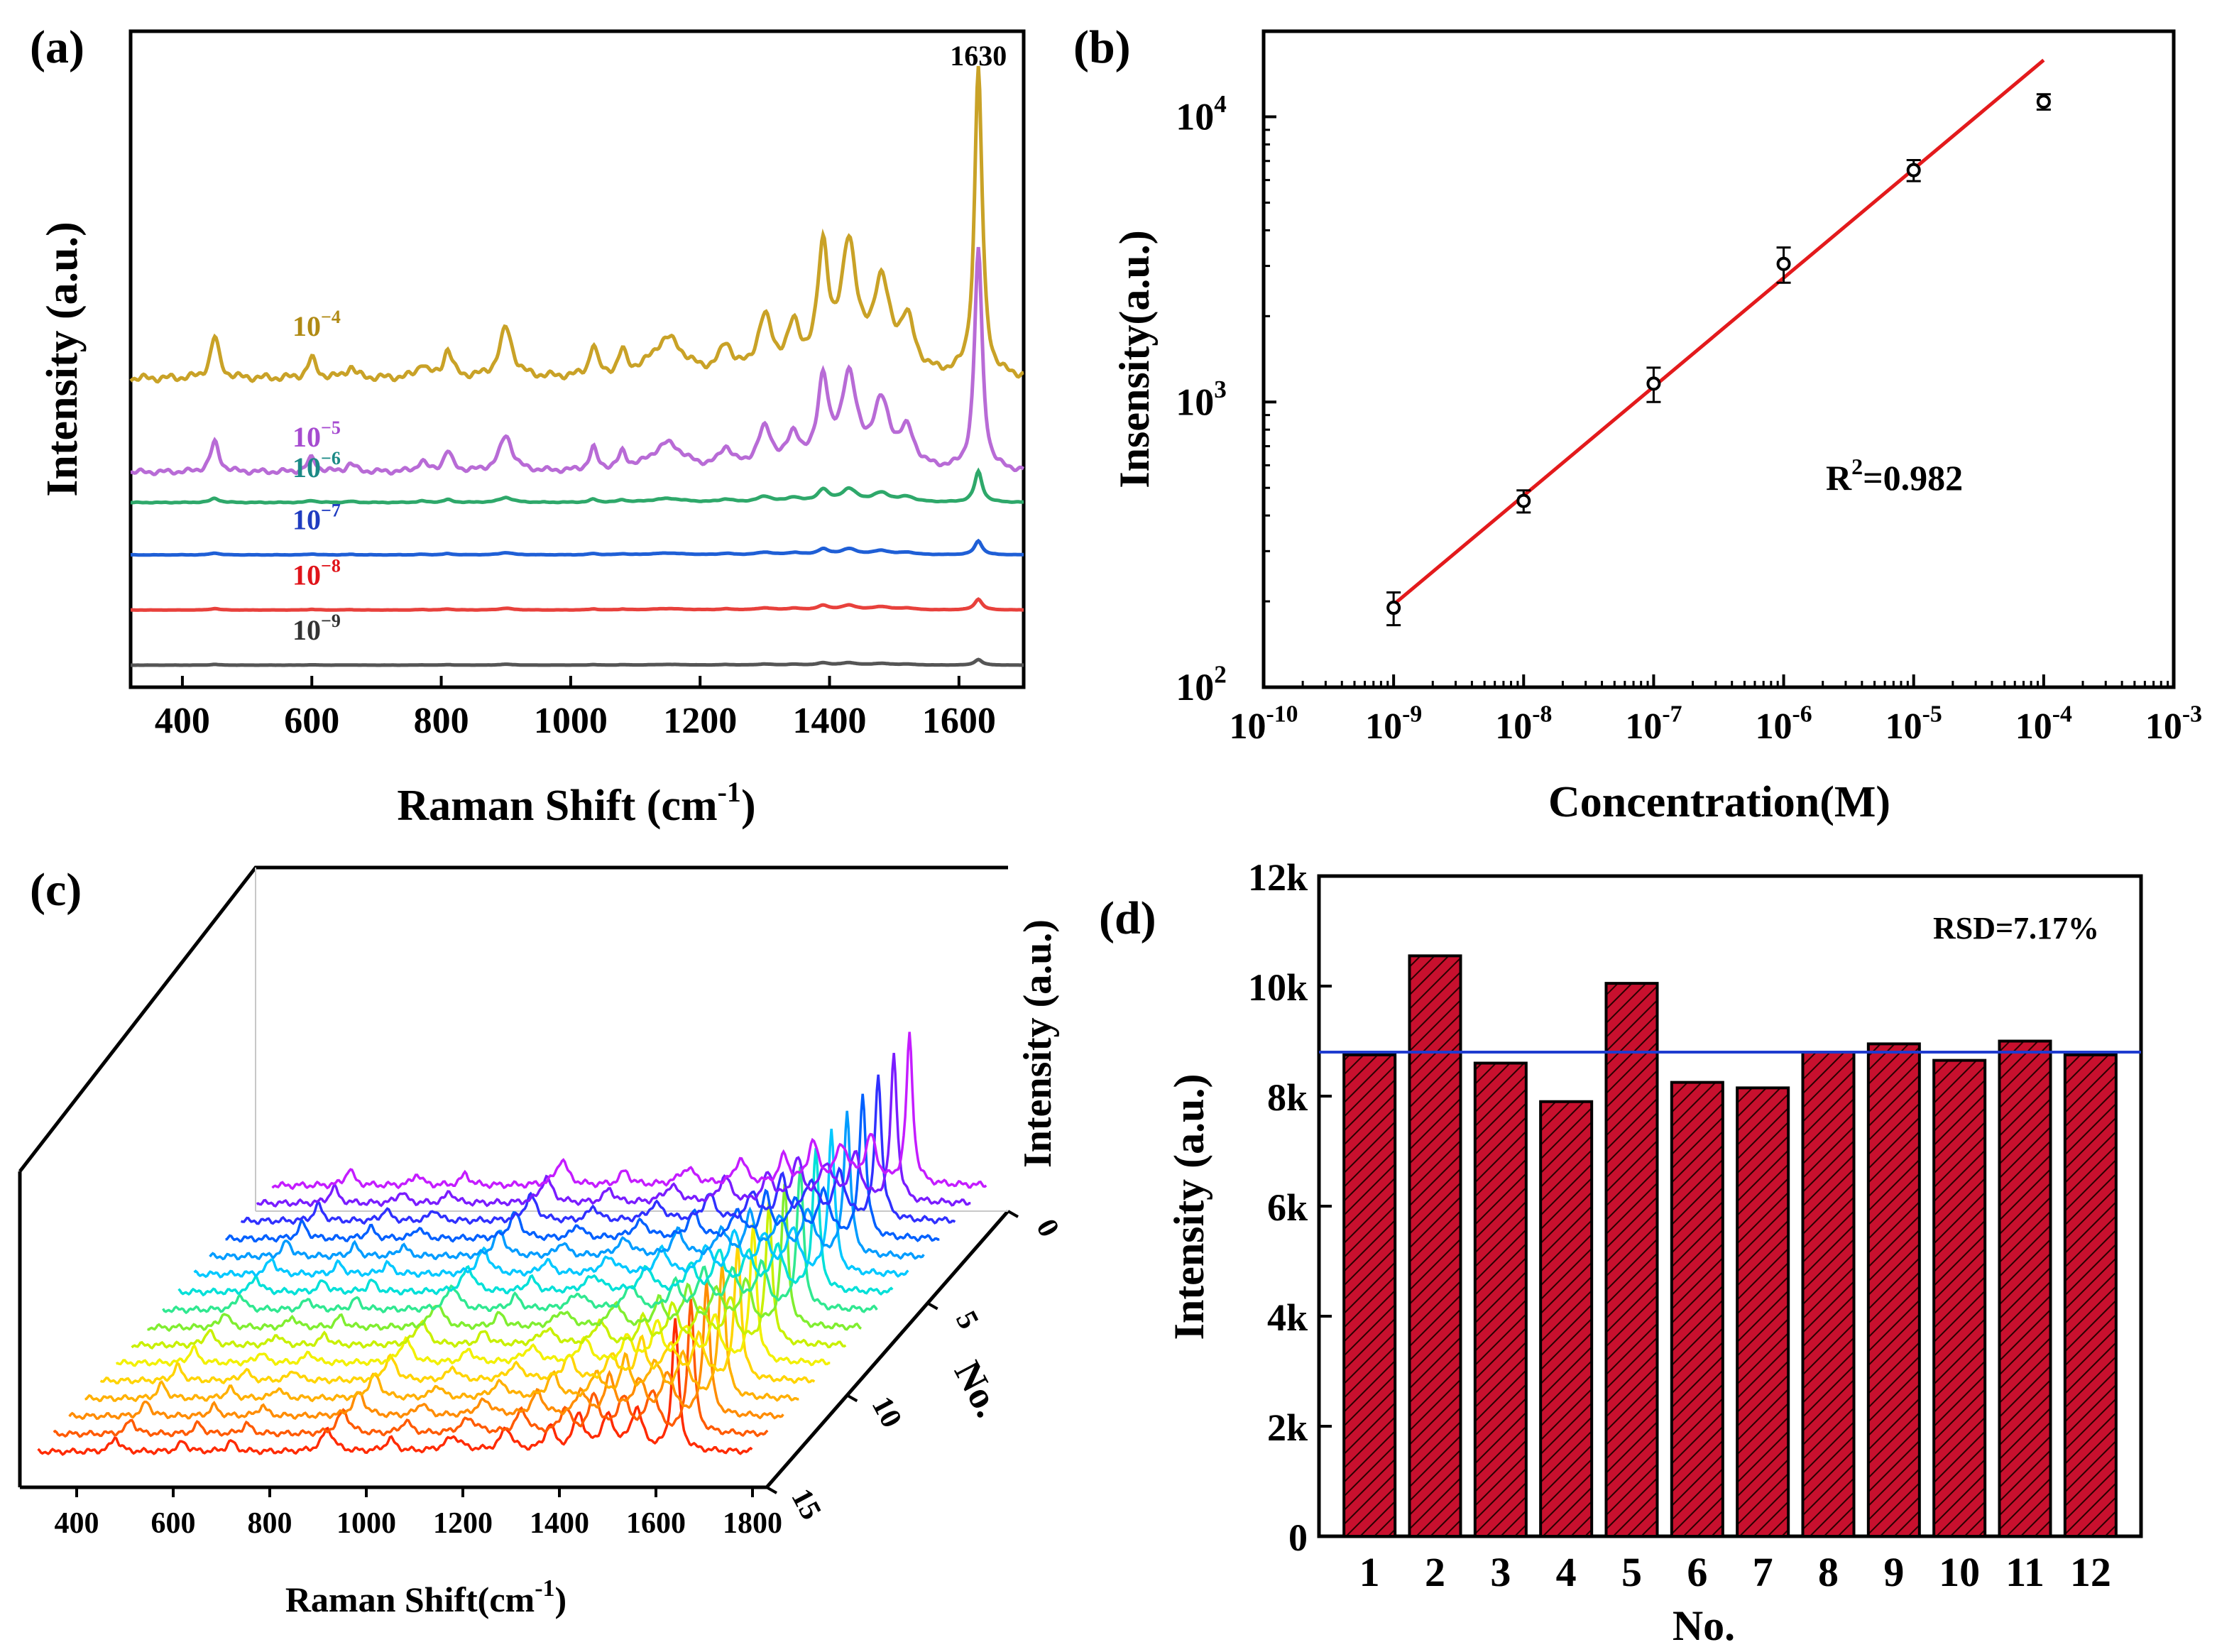 The height and width of the screenshot is (1652, 2217). I want to click on b-ytick-label-base: 10, so click(1195, 402).